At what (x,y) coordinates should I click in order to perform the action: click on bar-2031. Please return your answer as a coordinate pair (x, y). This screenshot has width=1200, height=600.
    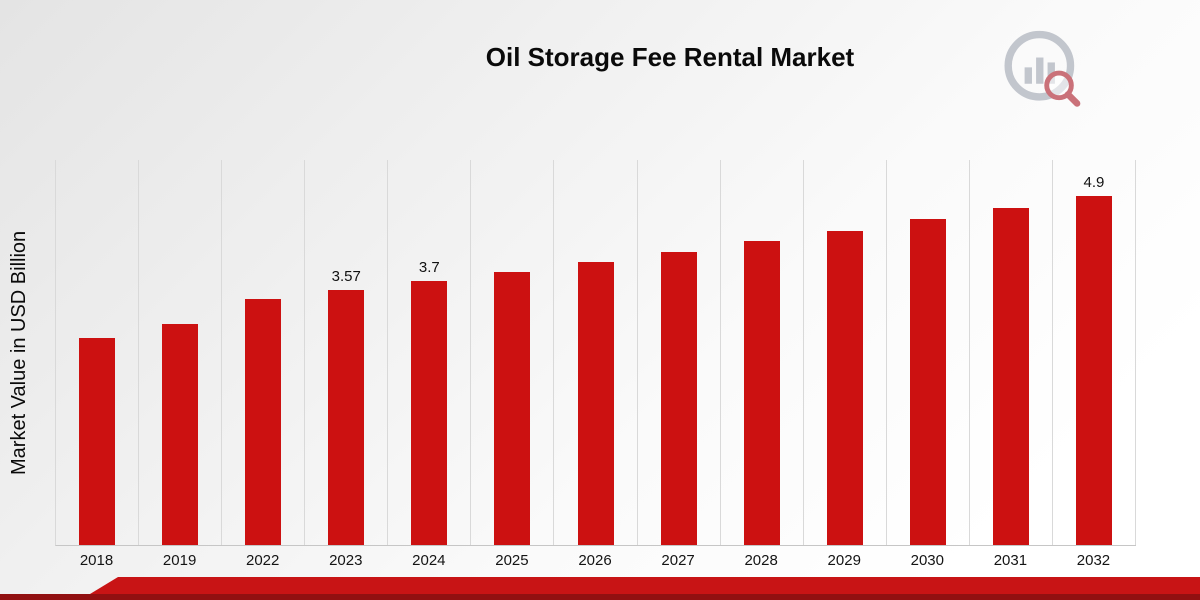
    Looking at the image, I should click on (1010, 376).